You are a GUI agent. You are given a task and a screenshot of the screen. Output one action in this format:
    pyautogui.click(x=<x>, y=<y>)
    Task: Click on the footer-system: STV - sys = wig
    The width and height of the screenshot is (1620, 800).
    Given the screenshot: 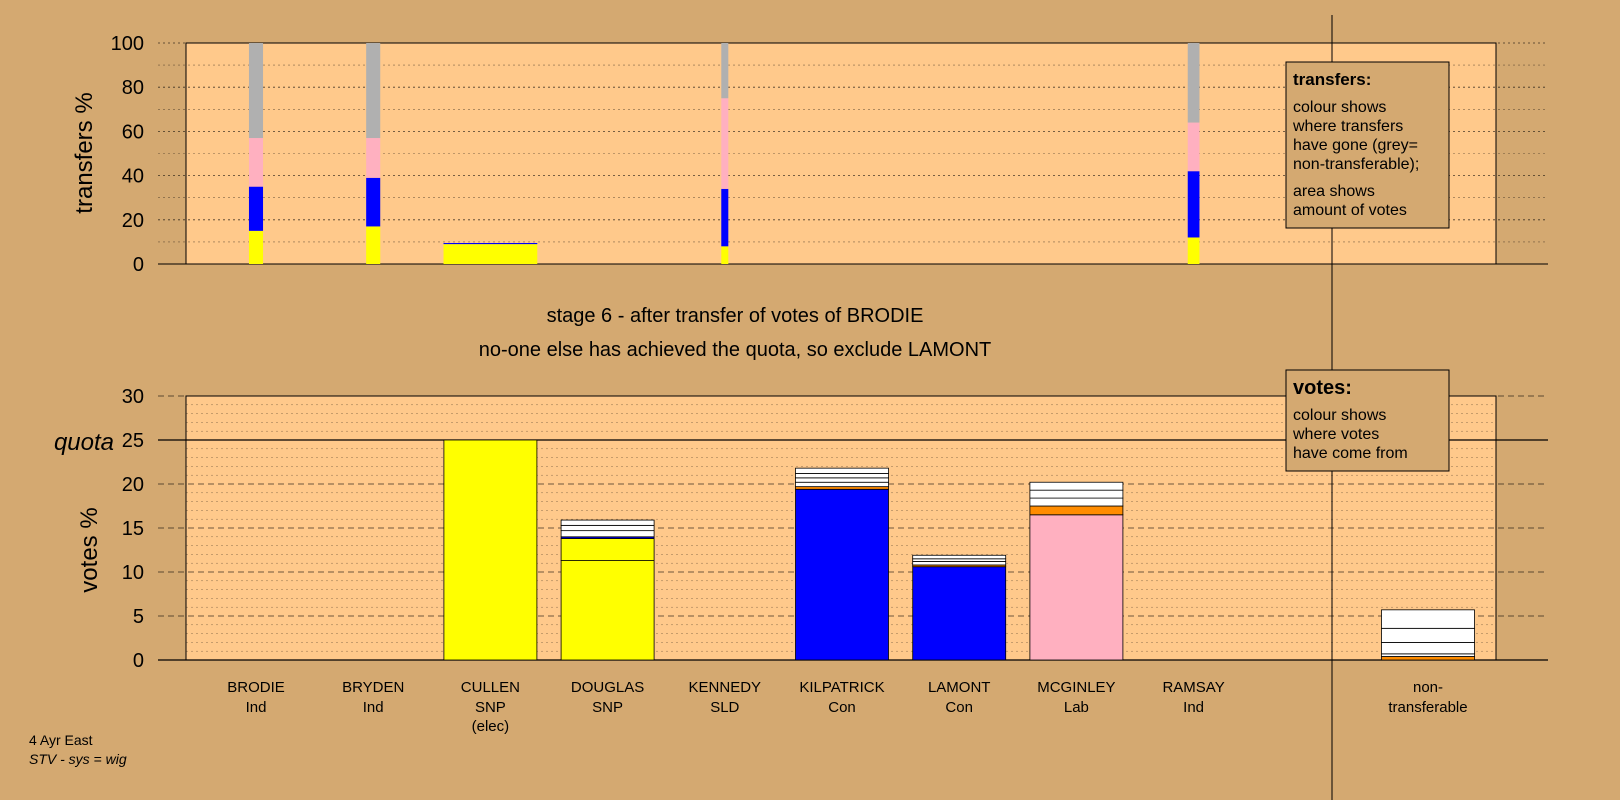 What is the action you would take?
    pyautogui.click(x=78, y=759)
    